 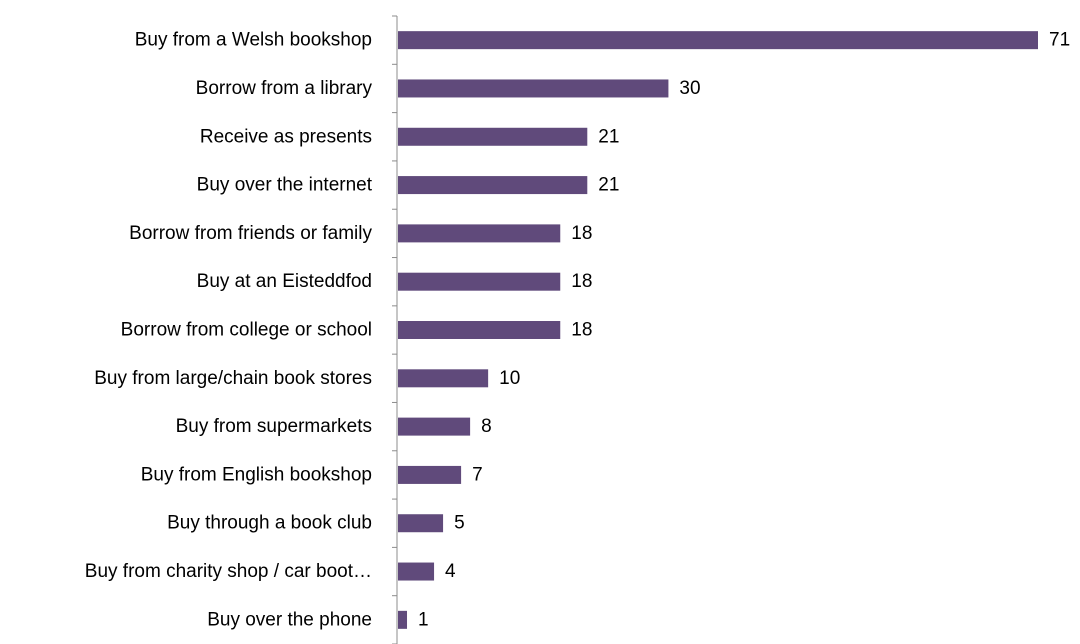 What do you see at coordinates (689, 88) in the screenshot?
I see `data-label: 30` at bounding box center [689, 88].